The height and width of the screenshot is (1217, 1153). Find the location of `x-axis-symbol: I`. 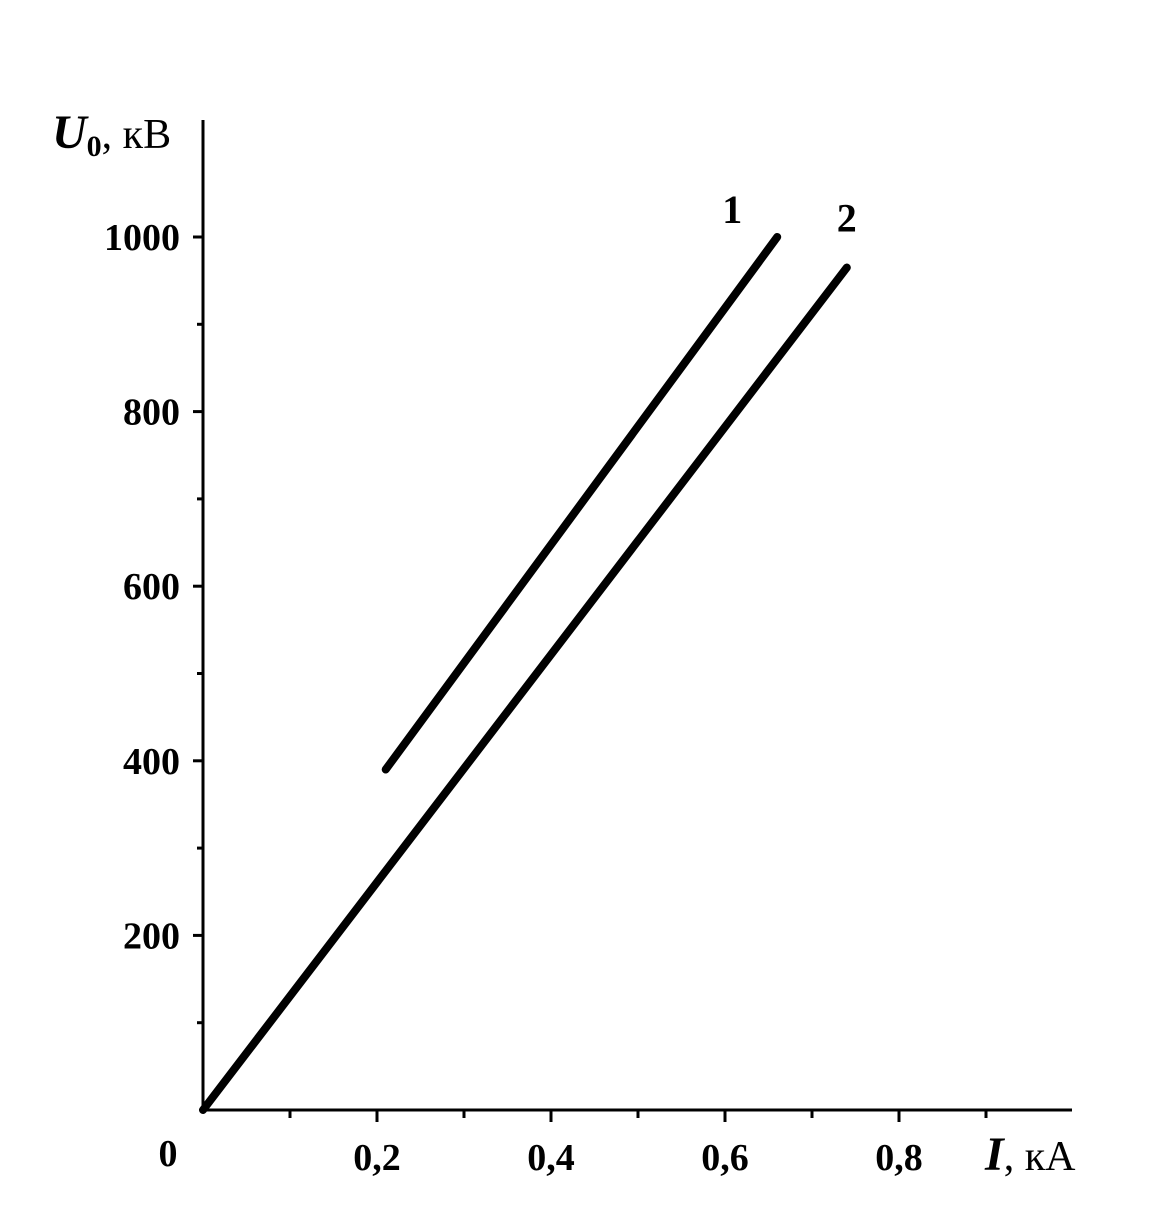

x-axis-symbol: I is located at coordinates (995, 1154).